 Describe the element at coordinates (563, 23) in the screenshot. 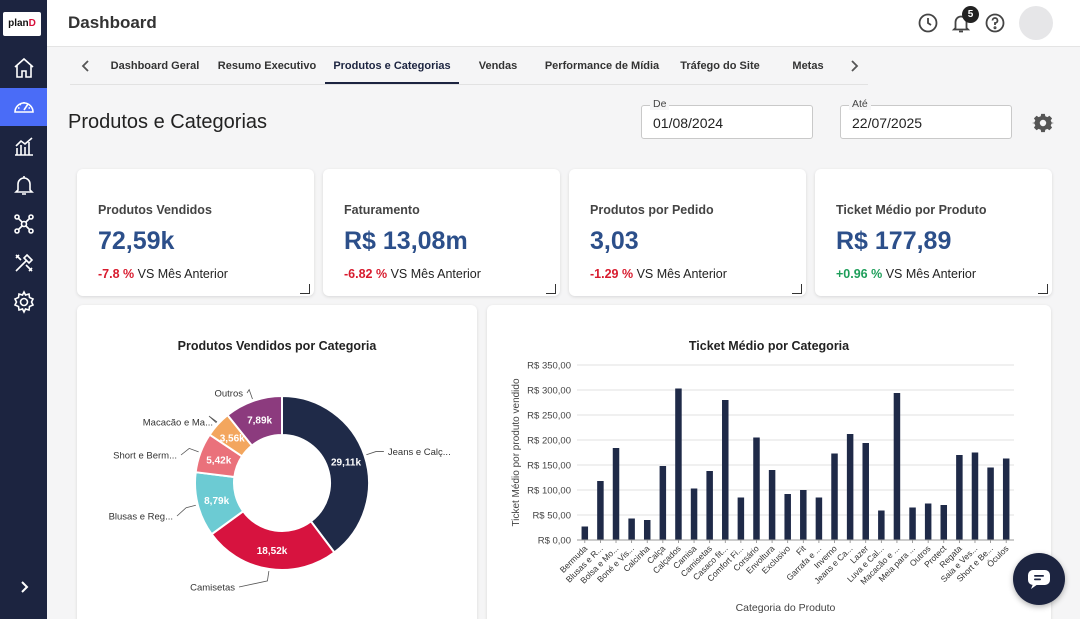

I see `top-header: Dashboard 5` at that location.